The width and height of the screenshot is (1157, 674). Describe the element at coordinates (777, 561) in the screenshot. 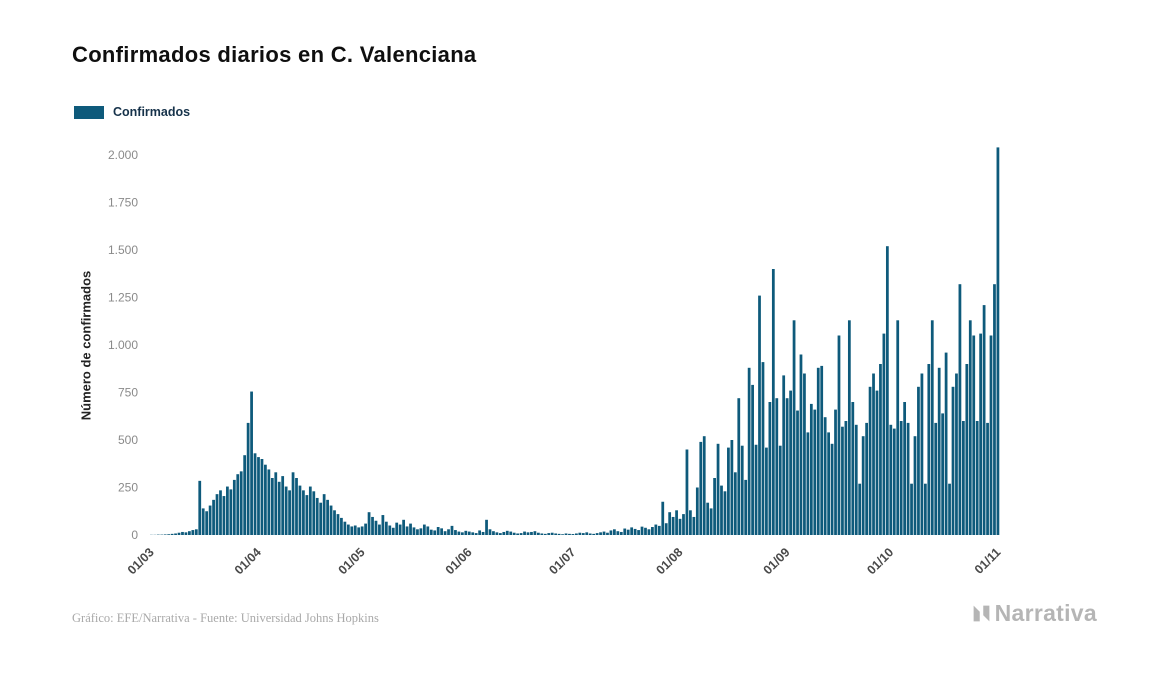

I see `x-axis-tick-label: 01/09` at that location.